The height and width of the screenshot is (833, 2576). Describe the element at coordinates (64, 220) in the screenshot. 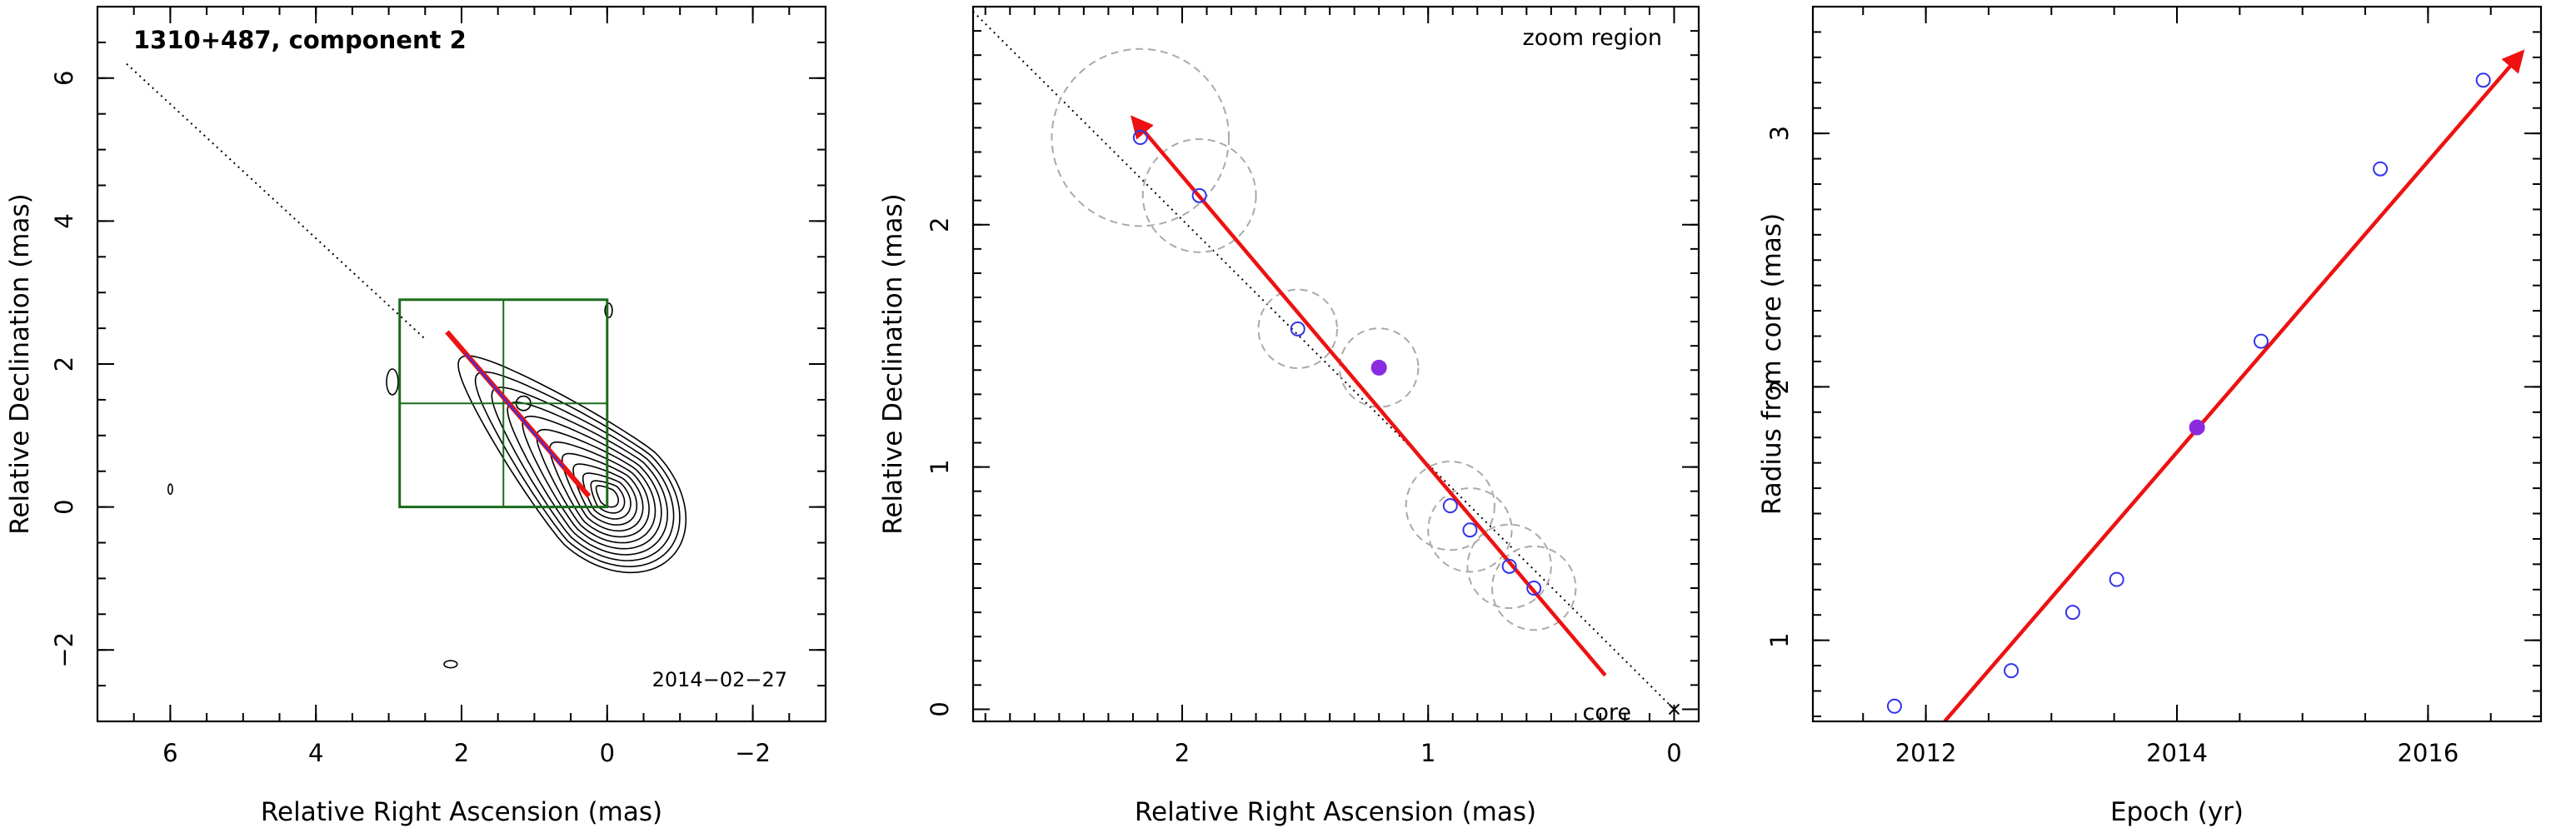

I see `y-tick-label: 4` at that location.